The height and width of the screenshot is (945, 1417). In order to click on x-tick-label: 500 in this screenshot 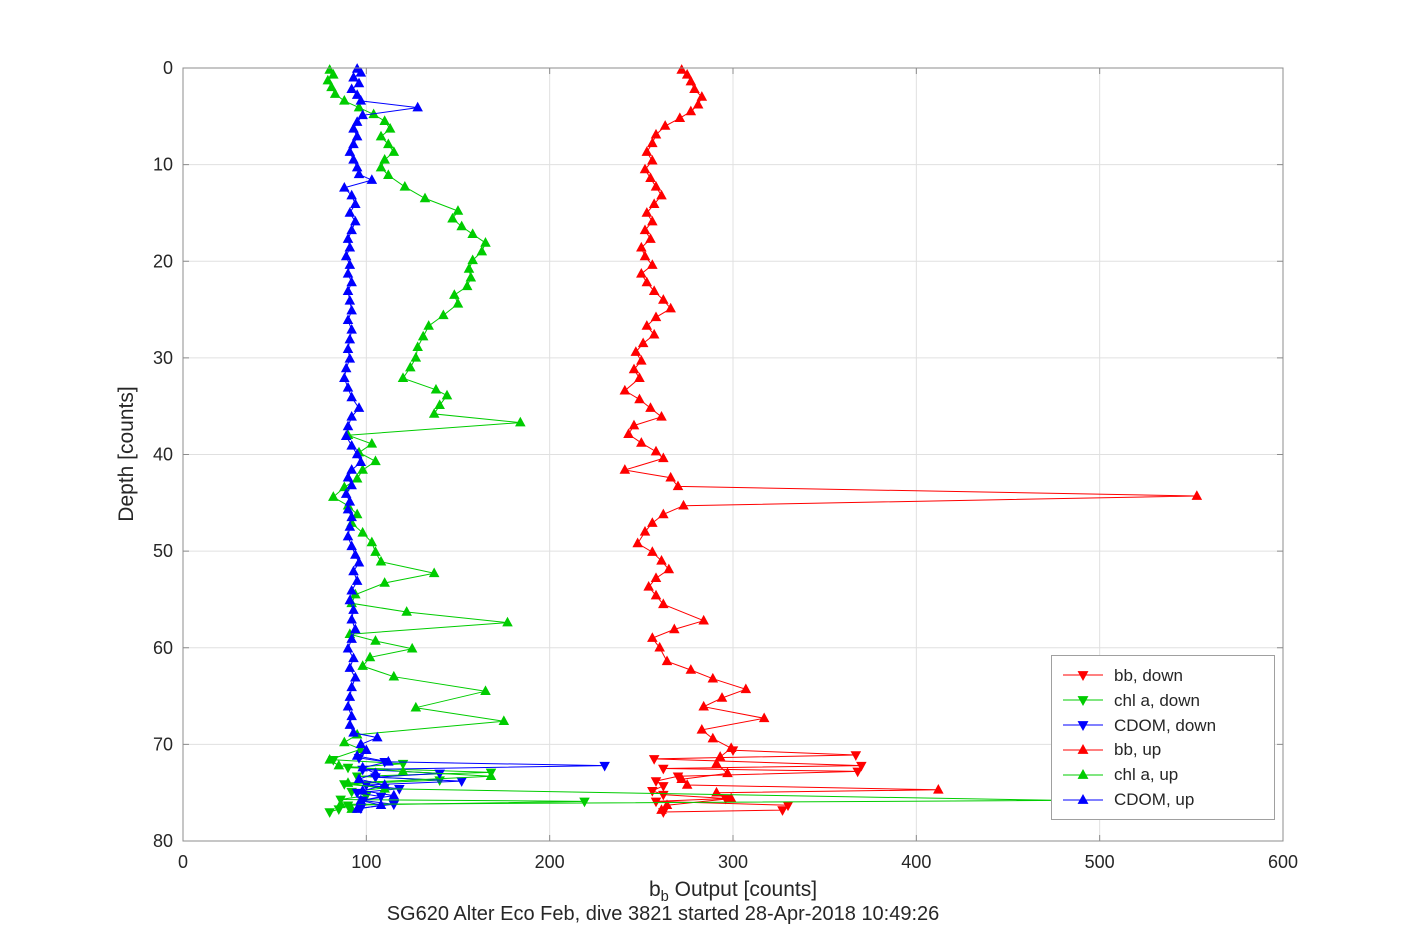, I will do `click(1100, 862)`.